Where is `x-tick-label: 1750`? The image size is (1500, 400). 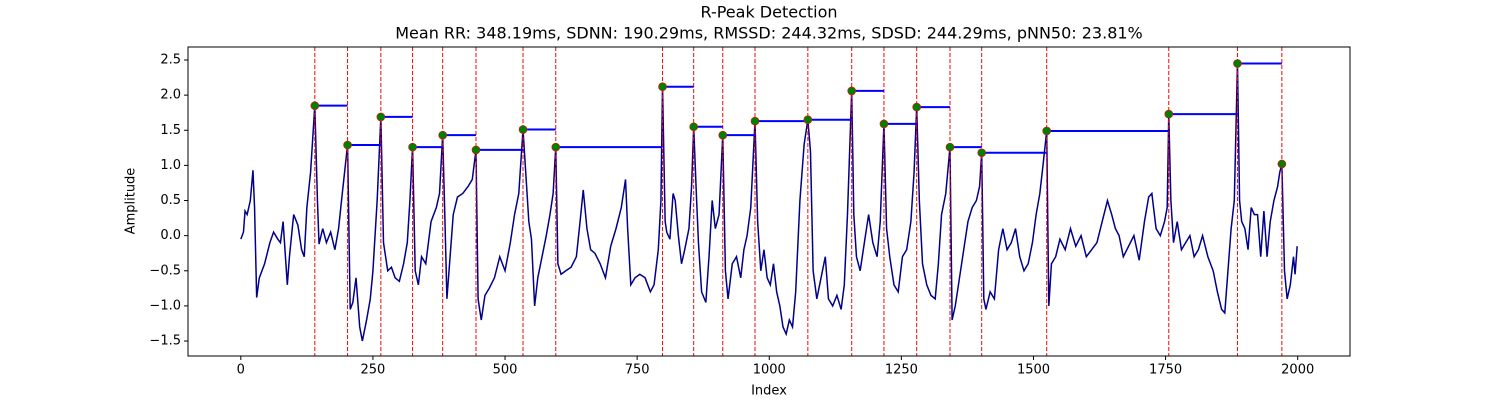
x-tick-label: 1750 is located at coordinates (1165, 370).